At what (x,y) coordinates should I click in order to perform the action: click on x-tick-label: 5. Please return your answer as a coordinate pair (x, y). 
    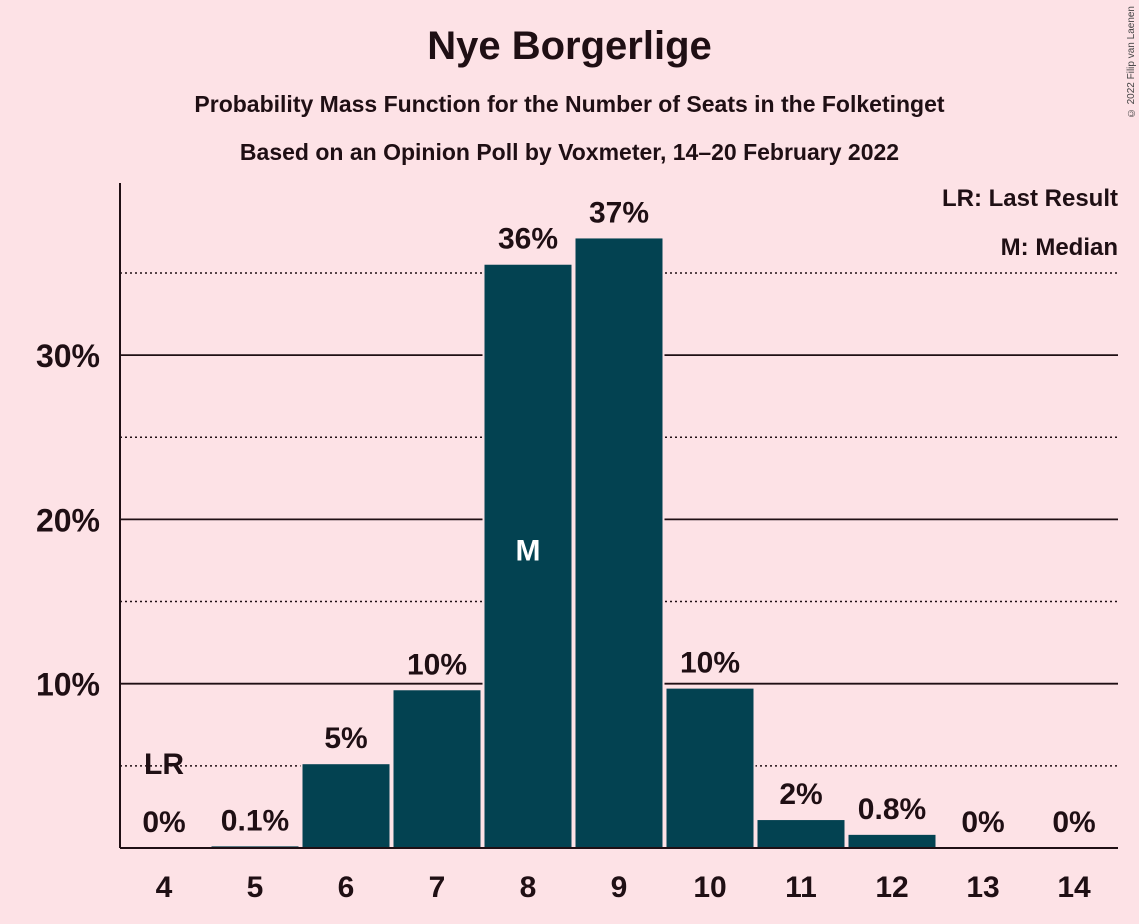
    Looking at the image, I should click on (255, 887).